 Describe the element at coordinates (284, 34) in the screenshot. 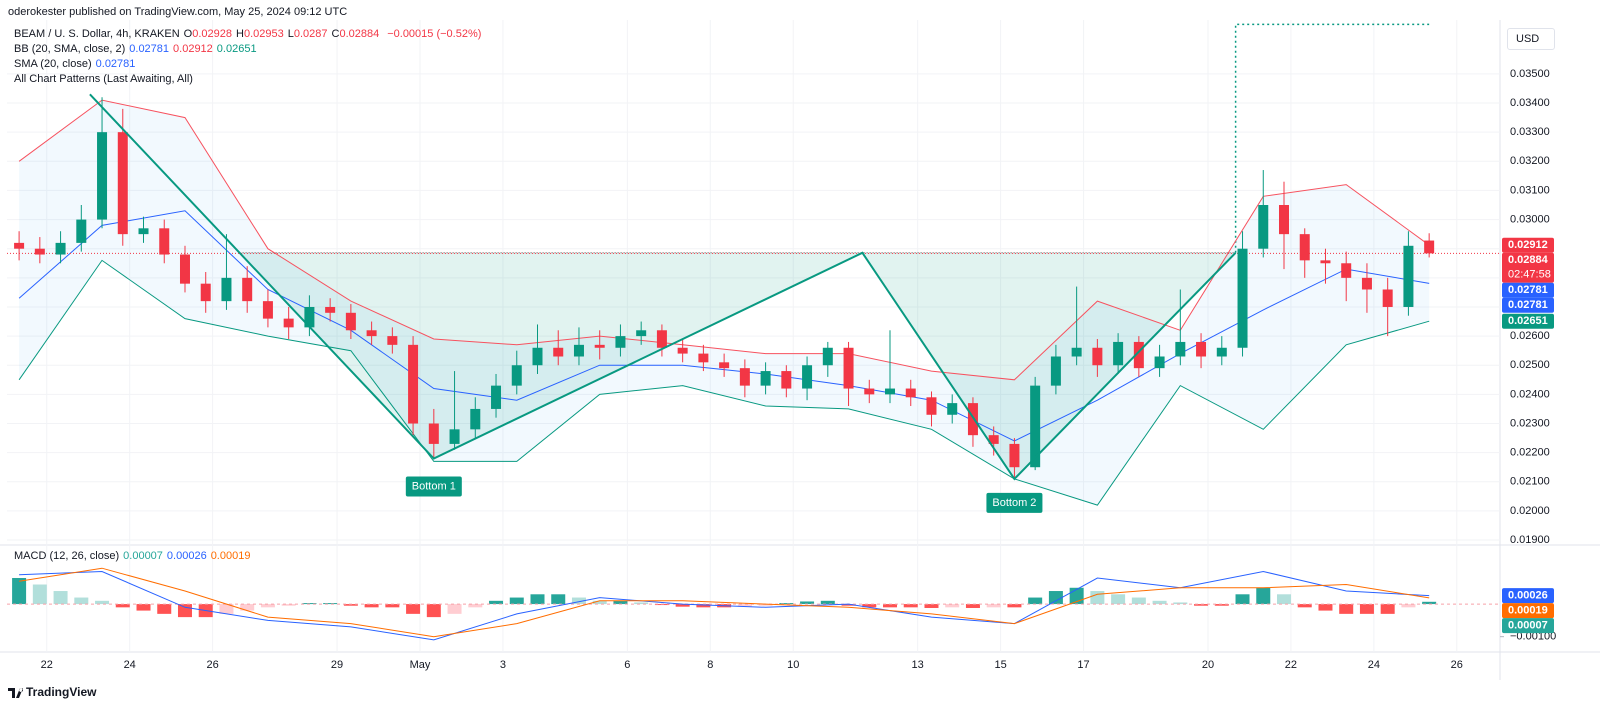

I see `ohlc: O0.02928 H0.02953 L0.0287 C0.02884` at that location.